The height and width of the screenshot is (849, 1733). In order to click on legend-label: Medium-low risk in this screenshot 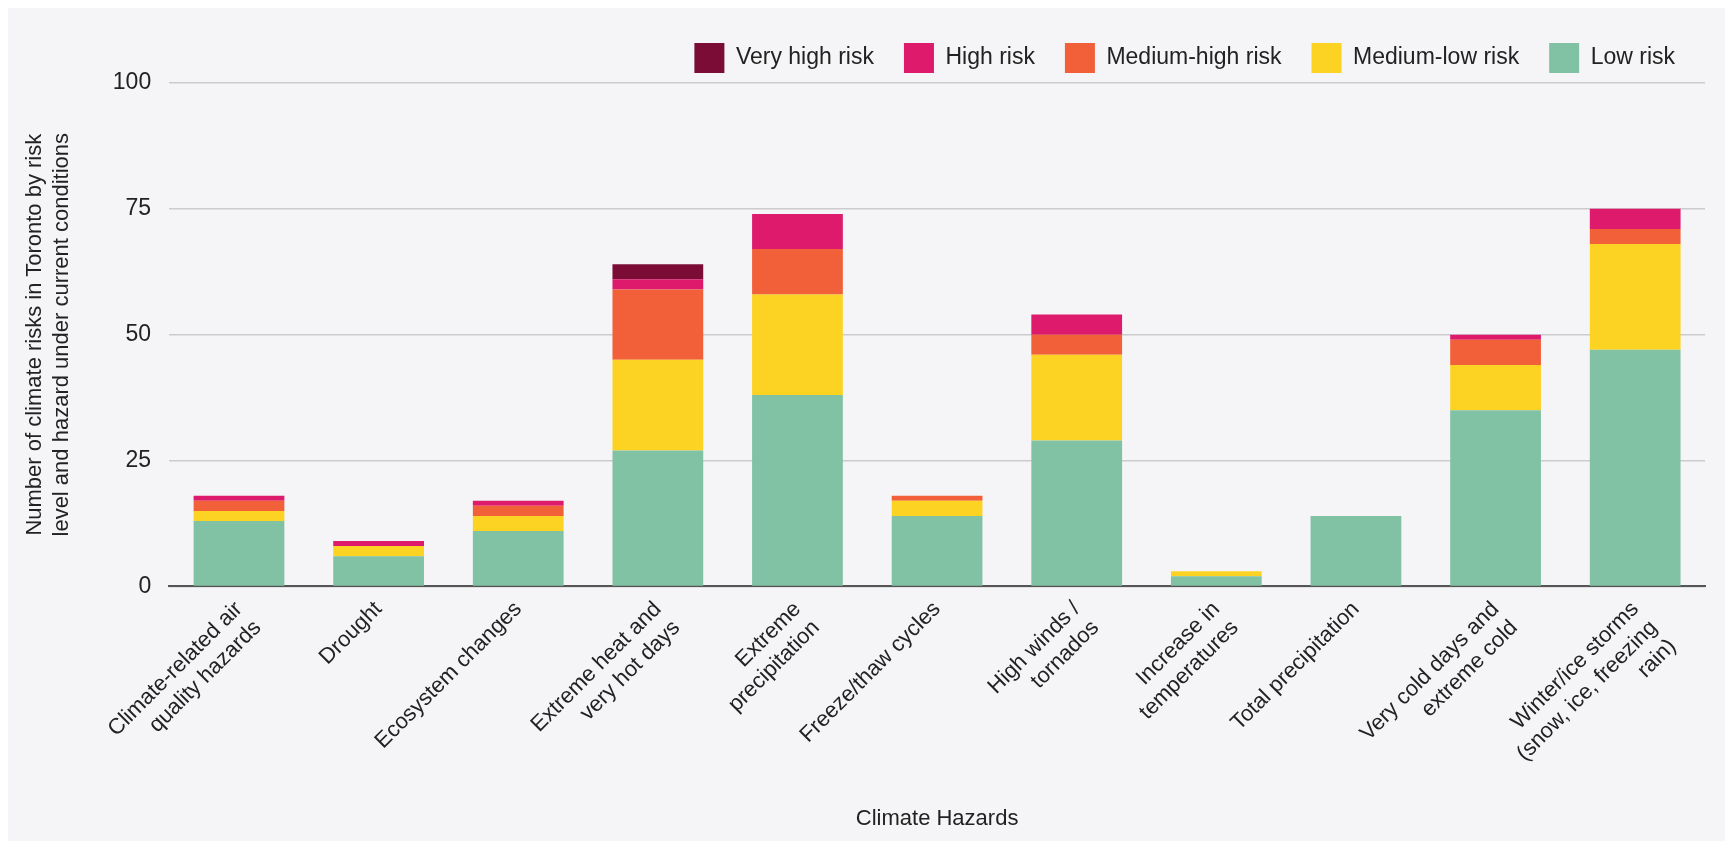, I will do `click(1436, 56)`.